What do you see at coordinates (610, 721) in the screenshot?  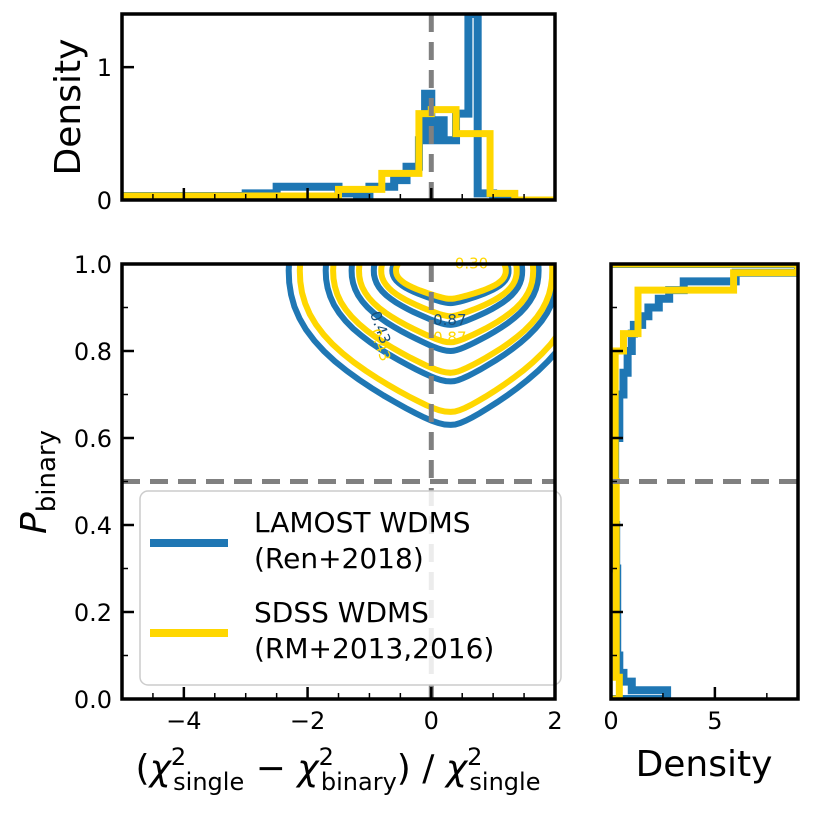 I see `right-x-tick-label: 0` at bounding box center [610, 721].